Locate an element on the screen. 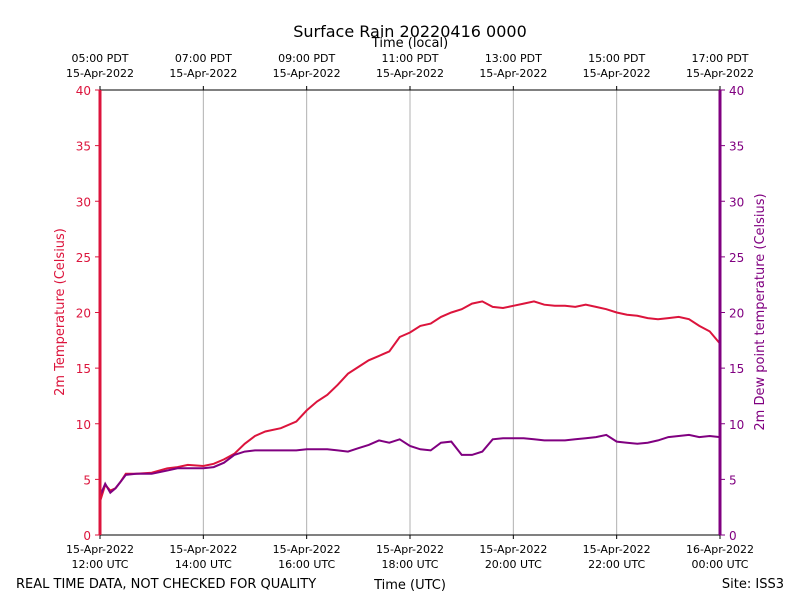 The height and width of the screenshot is (600, 800). bottom-tick-time: 00:00 UTC is located at coordinates (719, 564).